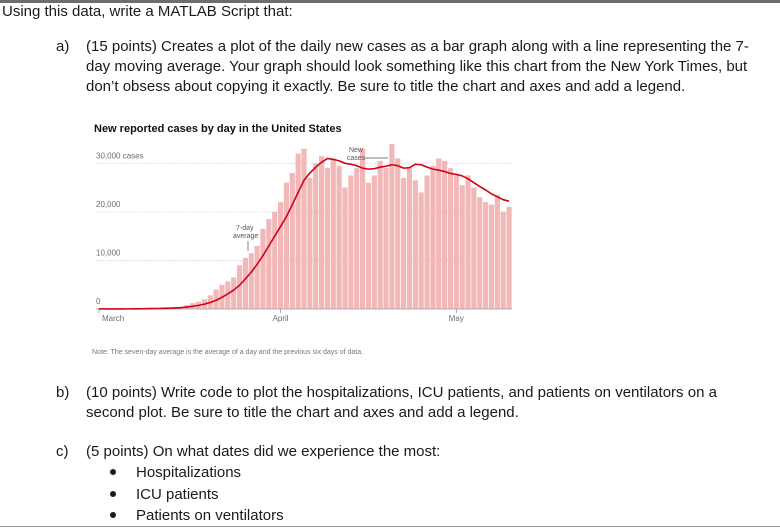  Describe the element at coordinates (113, 318) in the screenshot. I see `x-tick-label: March` at that location.